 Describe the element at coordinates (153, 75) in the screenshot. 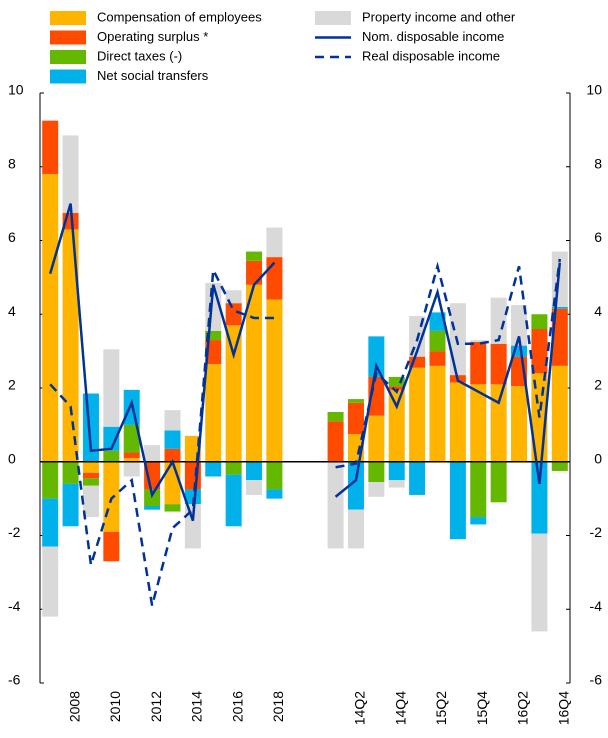

I see `legend-label: Net social transfers` at that location.